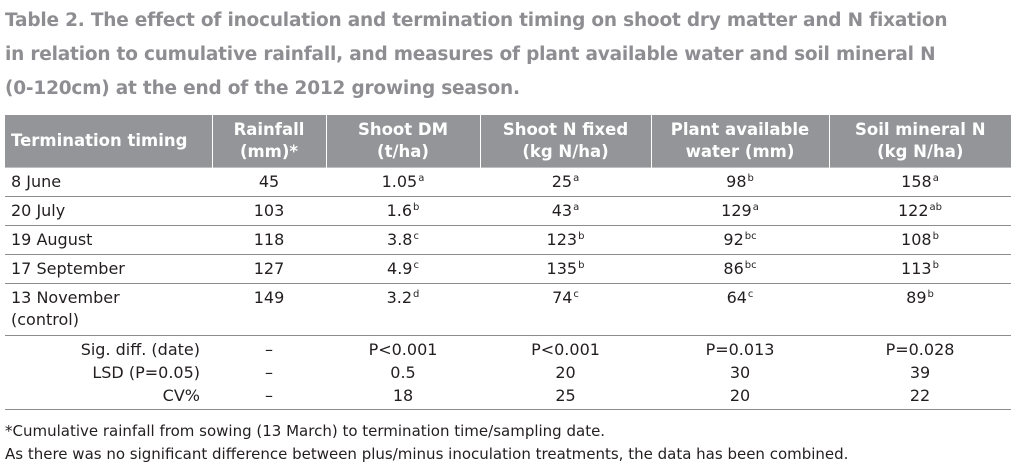 This screenshot has width=1011, height=471. Describe the element at coordinates (52, 239) in the screenshot. I see `cell-termination-timing: 19 August` at that location.